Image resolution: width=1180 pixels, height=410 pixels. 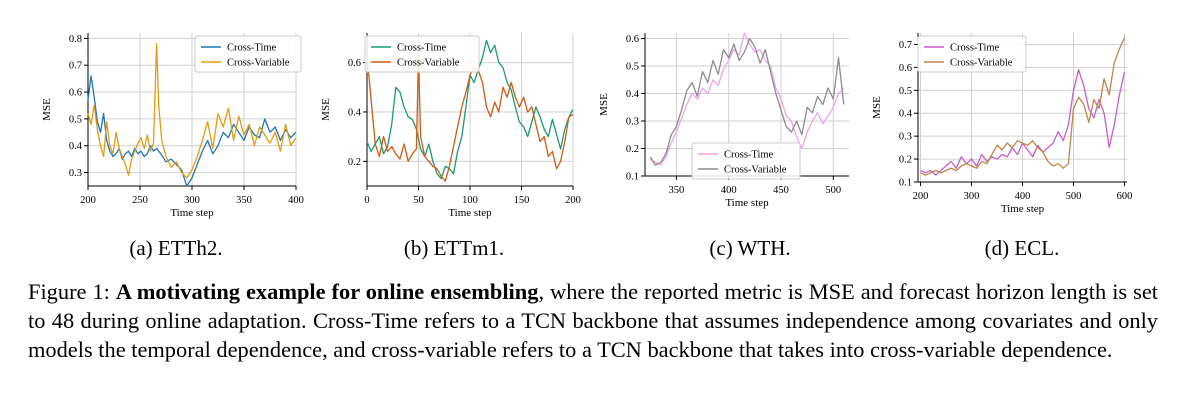 What do you see at coordinates (176, 248) in the screenshot?
I see `subcaption-a: (a) ETTh2.` at bounding box center [176, 248].